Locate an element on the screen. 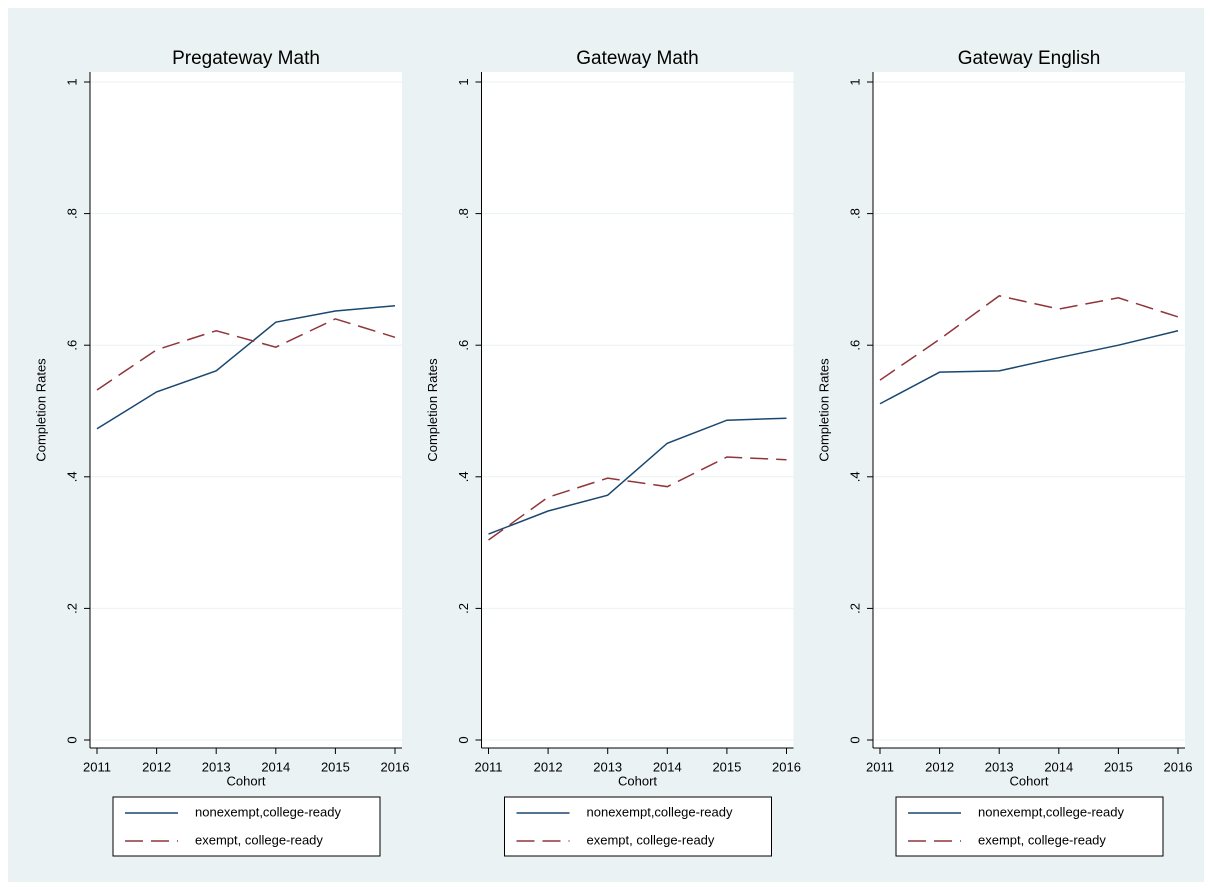 Image resolution: width=1212 pixels, height=890 pixels. panel-title: Gateway English is located at coordinates (1029, 58).